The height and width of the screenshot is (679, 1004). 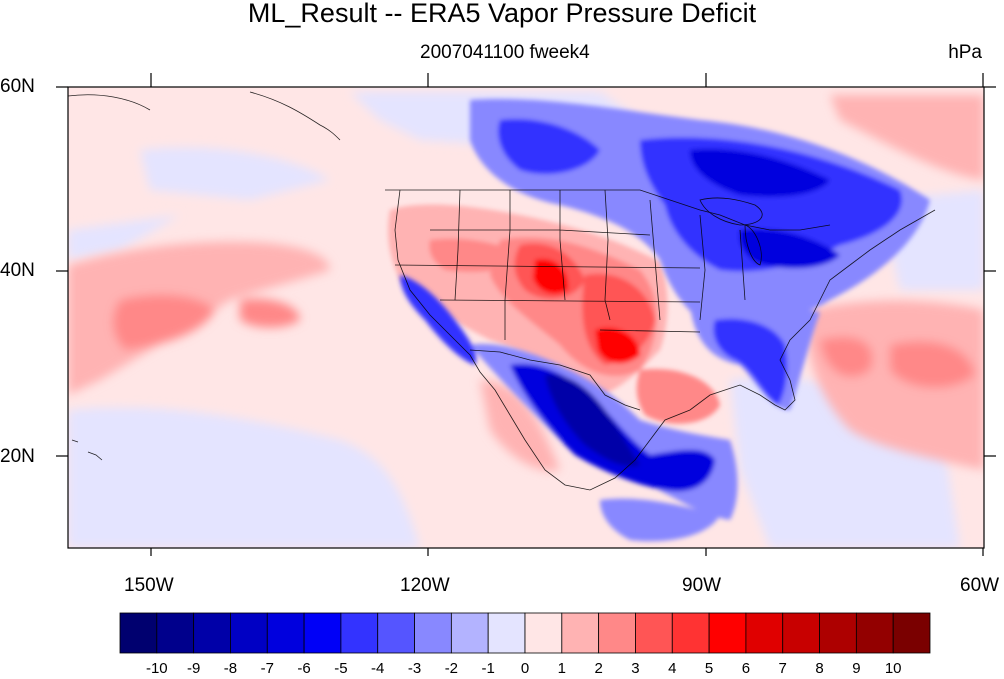 What do you see at coordinates (149, 585) in the screenshot?
I see `lon-label-150w: 150W` at bounding box center [149, 585].